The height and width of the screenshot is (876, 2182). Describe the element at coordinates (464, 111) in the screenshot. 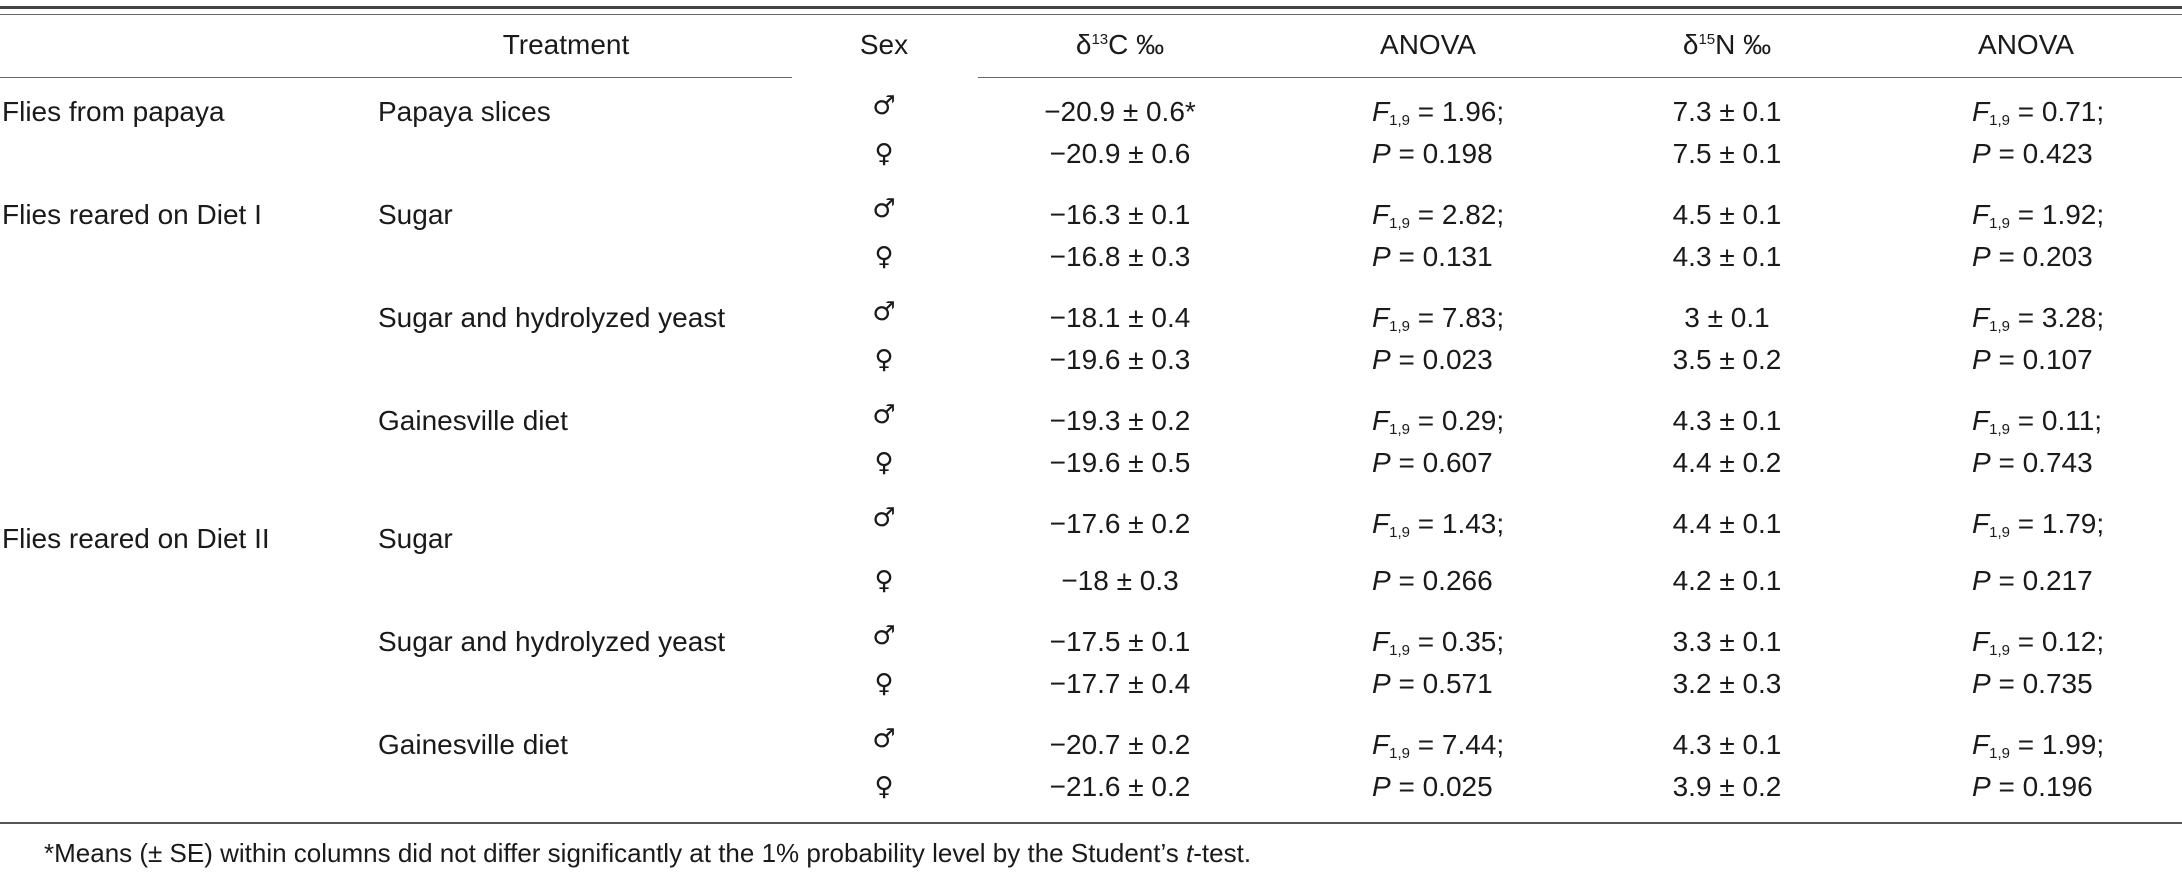

I see `treatment-label: Papaya slices` at that location.